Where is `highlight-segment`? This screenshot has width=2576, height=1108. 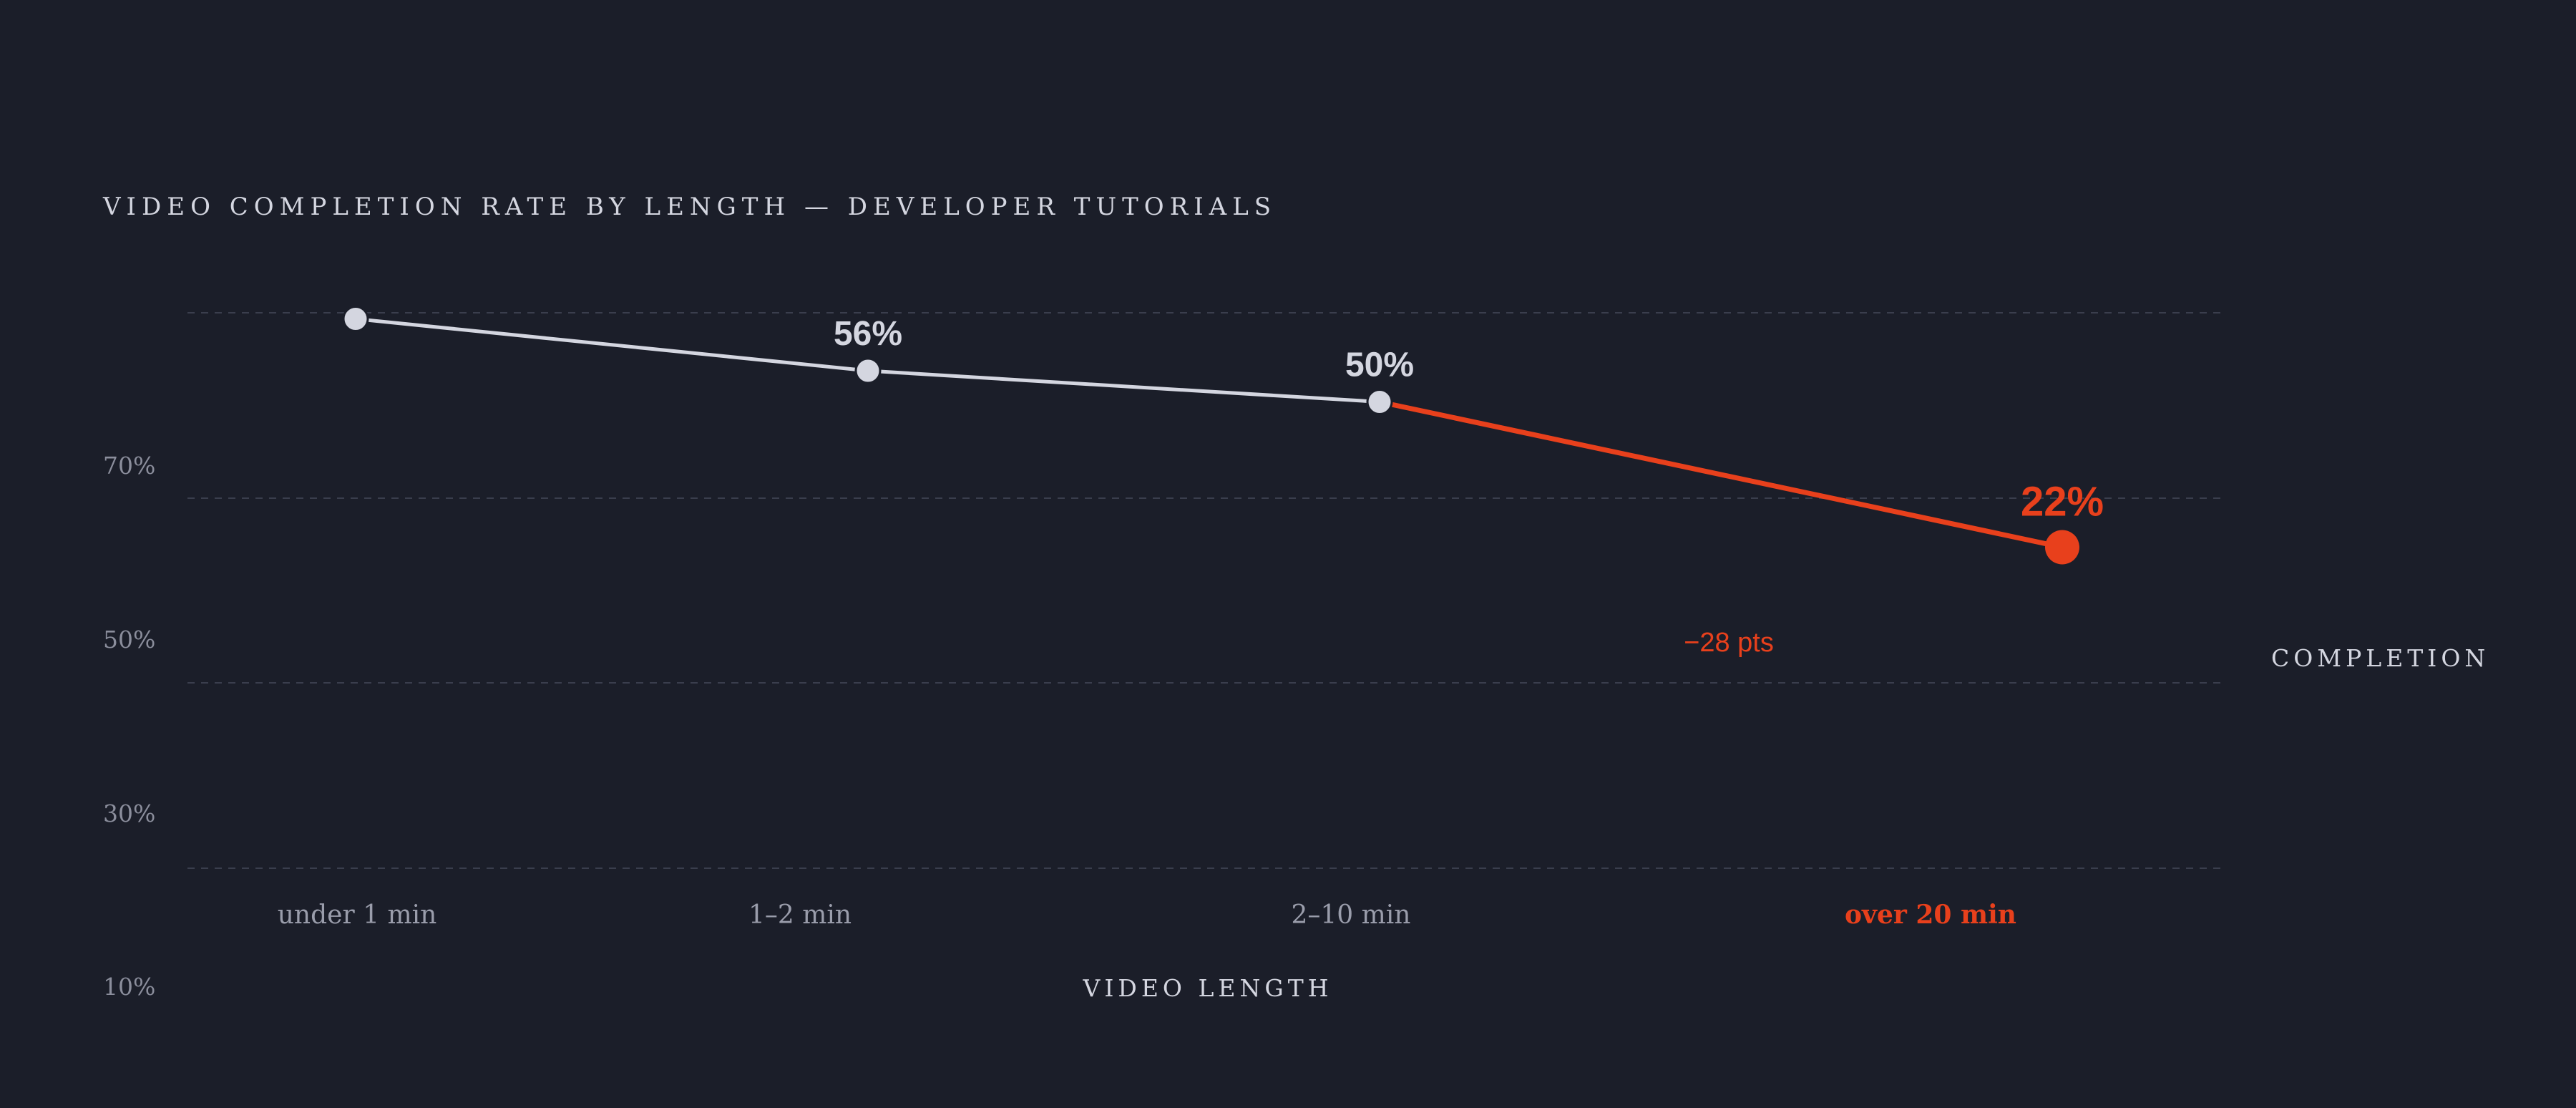 highlight-segment is located at coordinates (1721, 475).